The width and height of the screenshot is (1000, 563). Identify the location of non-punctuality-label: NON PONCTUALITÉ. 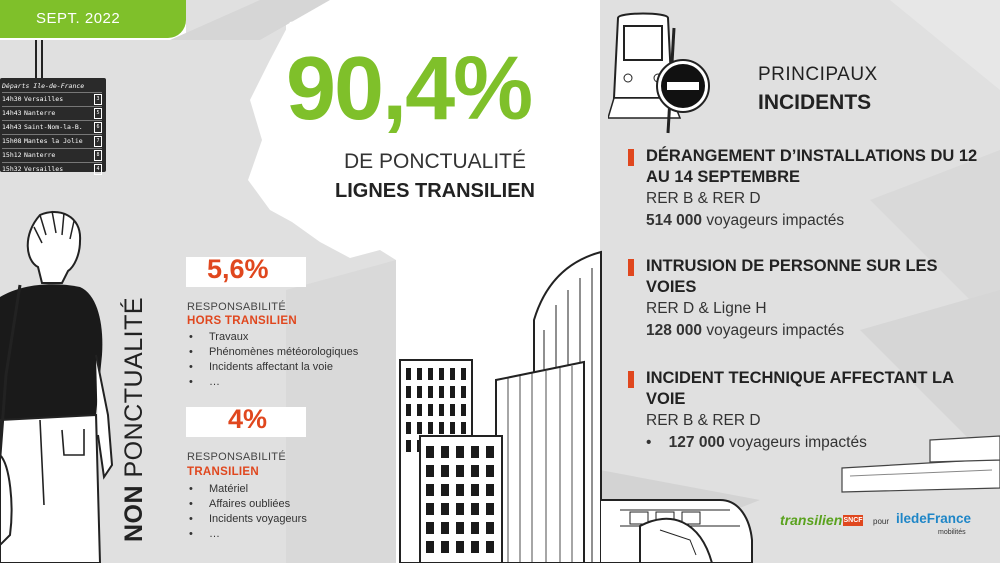
(134, 419).